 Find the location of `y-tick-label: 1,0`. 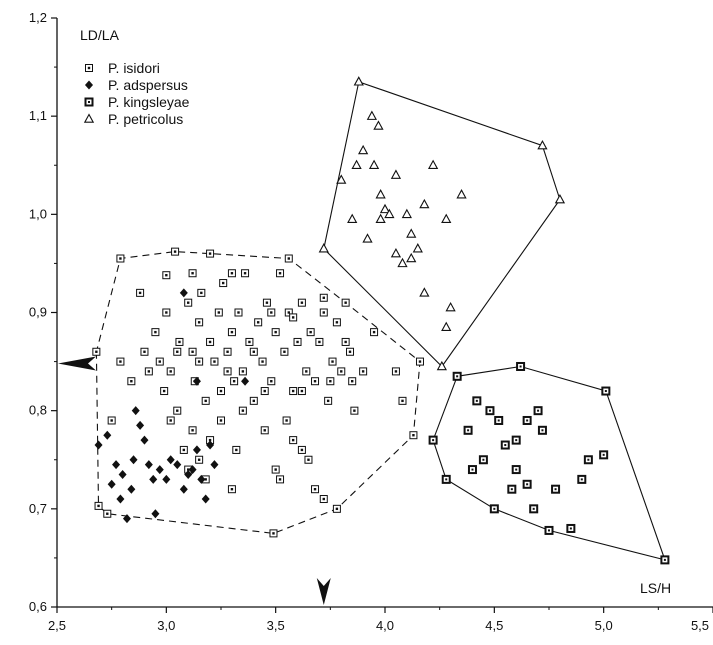

y-tick-label: 1,0 is located at coordinates (38, 213).